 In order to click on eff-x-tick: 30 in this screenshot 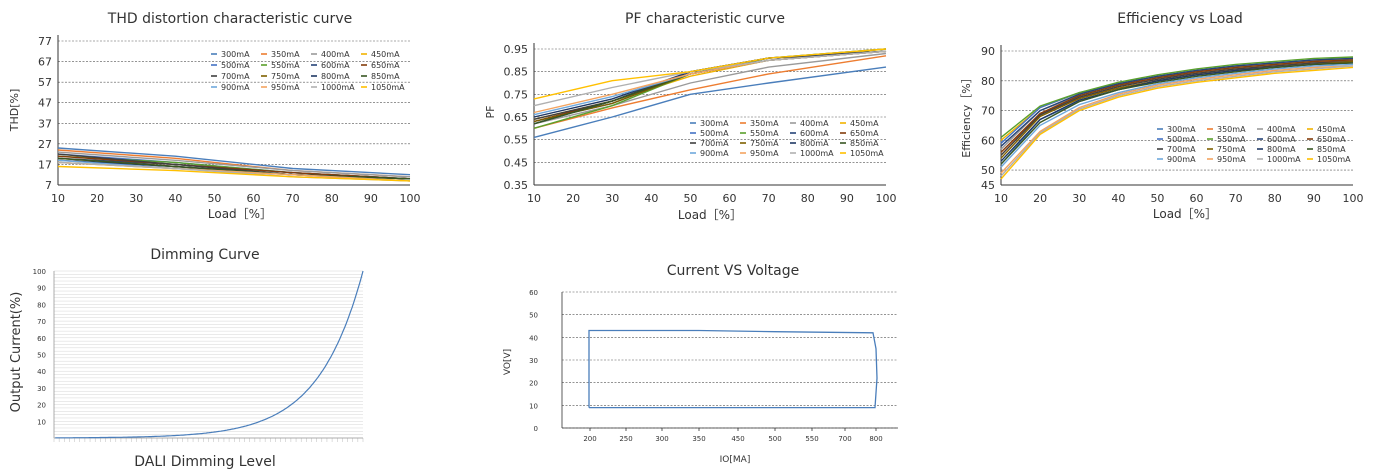, I will do `click(1079, 198)`.